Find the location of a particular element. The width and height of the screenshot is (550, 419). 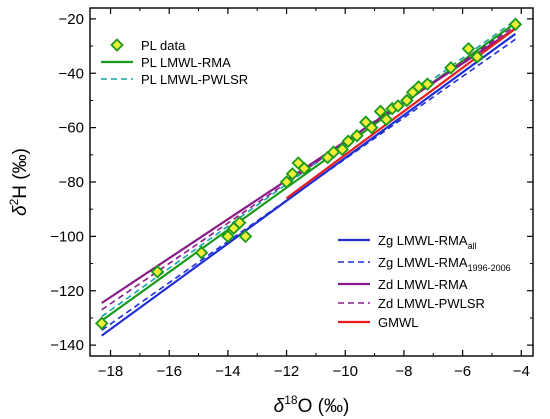

y-tick-labels: −140 −120 −100 −80 −60 −40 −20 is located at coordinates (67, 182).